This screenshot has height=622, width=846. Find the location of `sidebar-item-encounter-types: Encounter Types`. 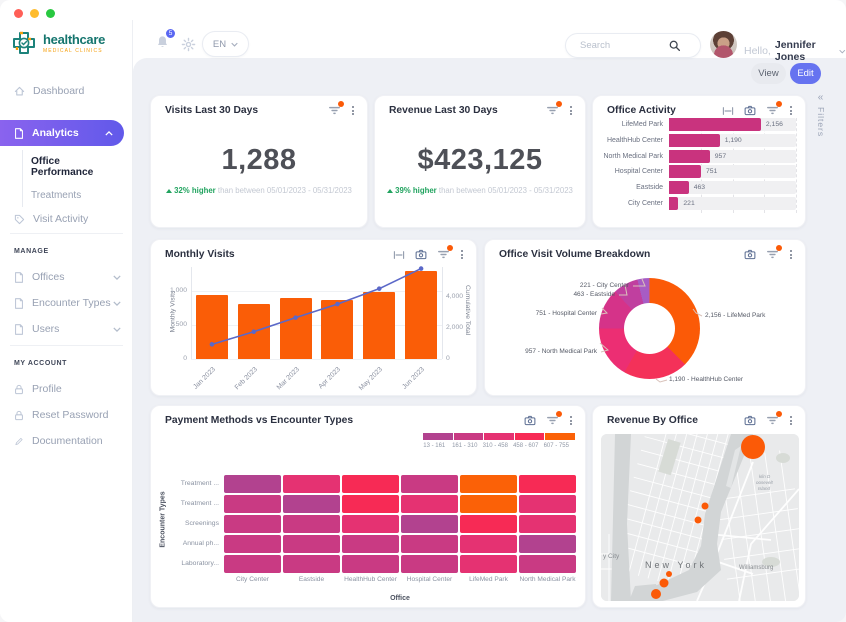

sidebar-item-encounter-types: Encounter Types is located at coordinates (66, 303).